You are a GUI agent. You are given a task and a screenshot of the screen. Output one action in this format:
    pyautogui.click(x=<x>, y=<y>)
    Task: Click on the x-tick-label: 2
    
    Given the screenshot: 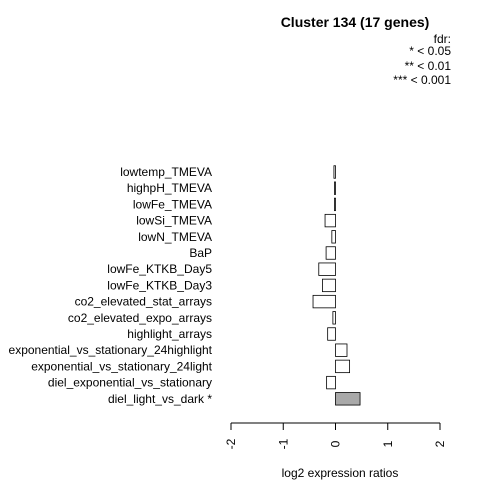 What is the action you would take?
    pyautogui.click(x=440, y=443)
    